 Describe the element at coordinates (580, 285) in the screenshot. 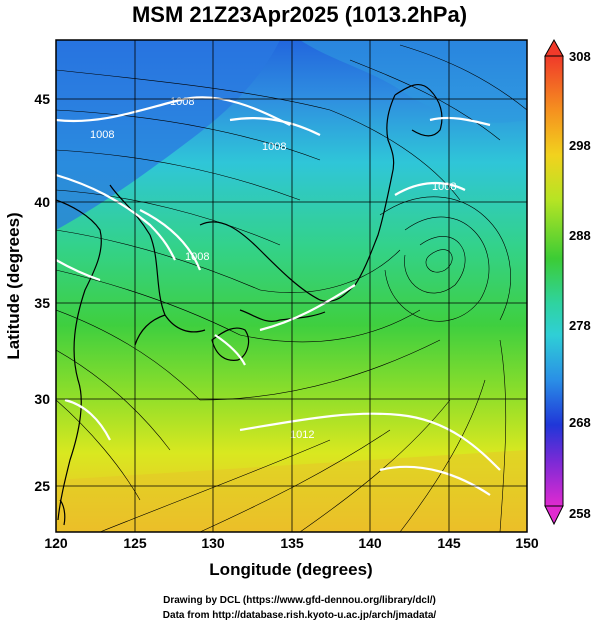

I see `colorbar-ticks: 308 298 288 278 268 258` at that location.